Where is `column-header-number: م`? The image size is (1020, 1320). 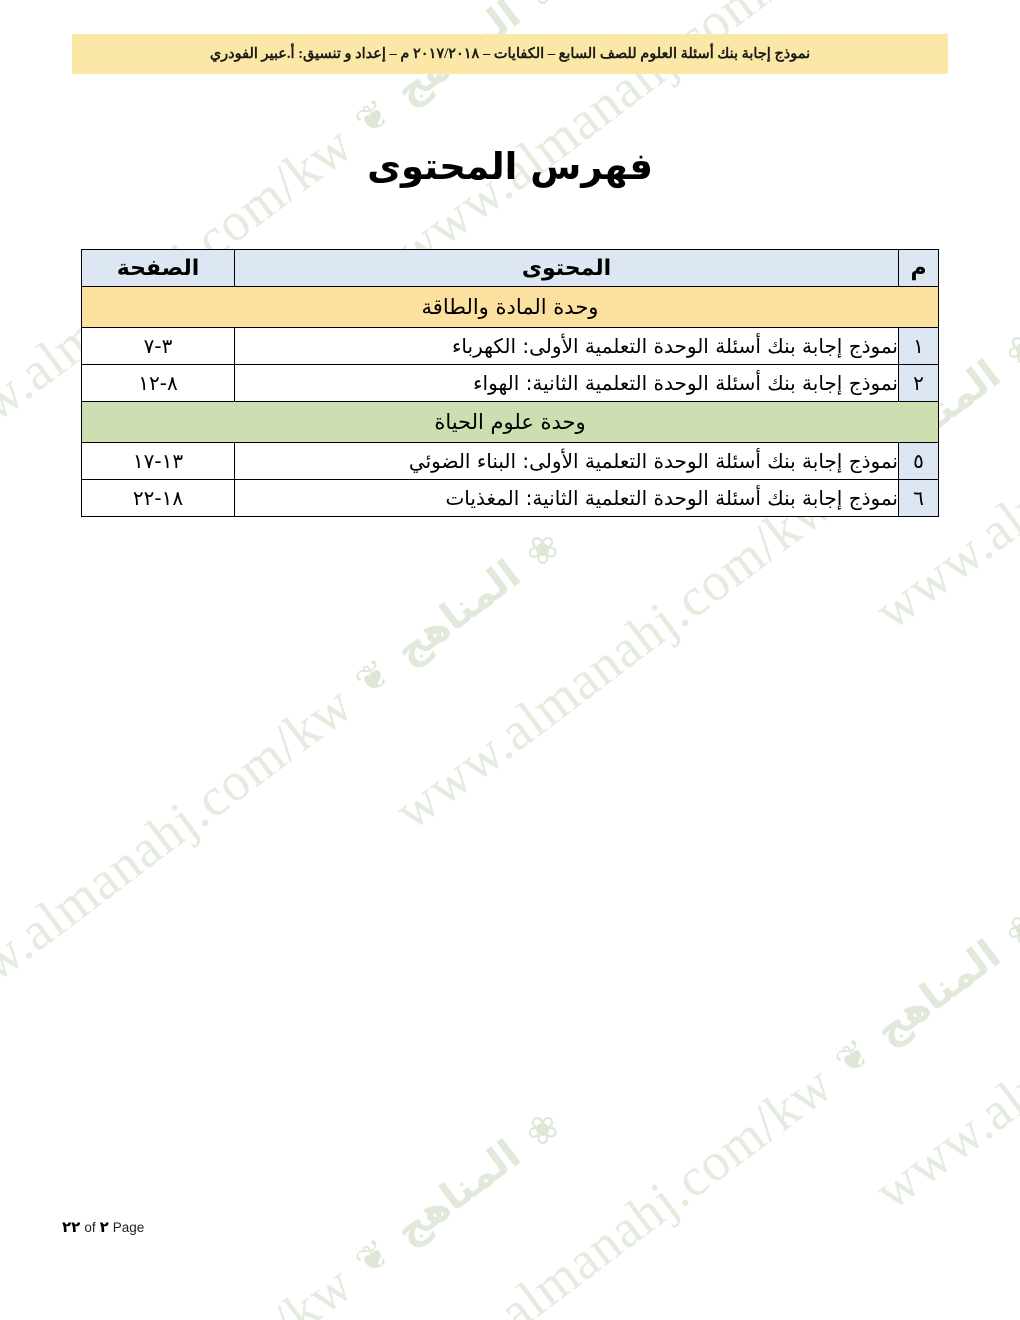
column-header-number: م is located at coordinates (918, 268).